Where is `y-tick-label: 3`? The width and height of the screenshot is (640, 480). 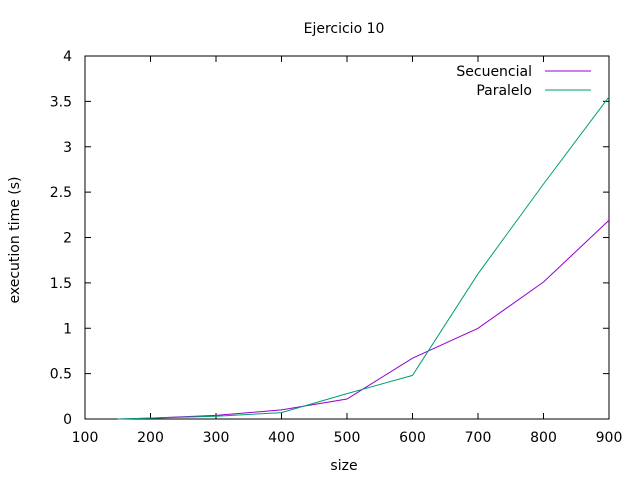
y-tick-label: 3 is located at coordinates (67, 148).